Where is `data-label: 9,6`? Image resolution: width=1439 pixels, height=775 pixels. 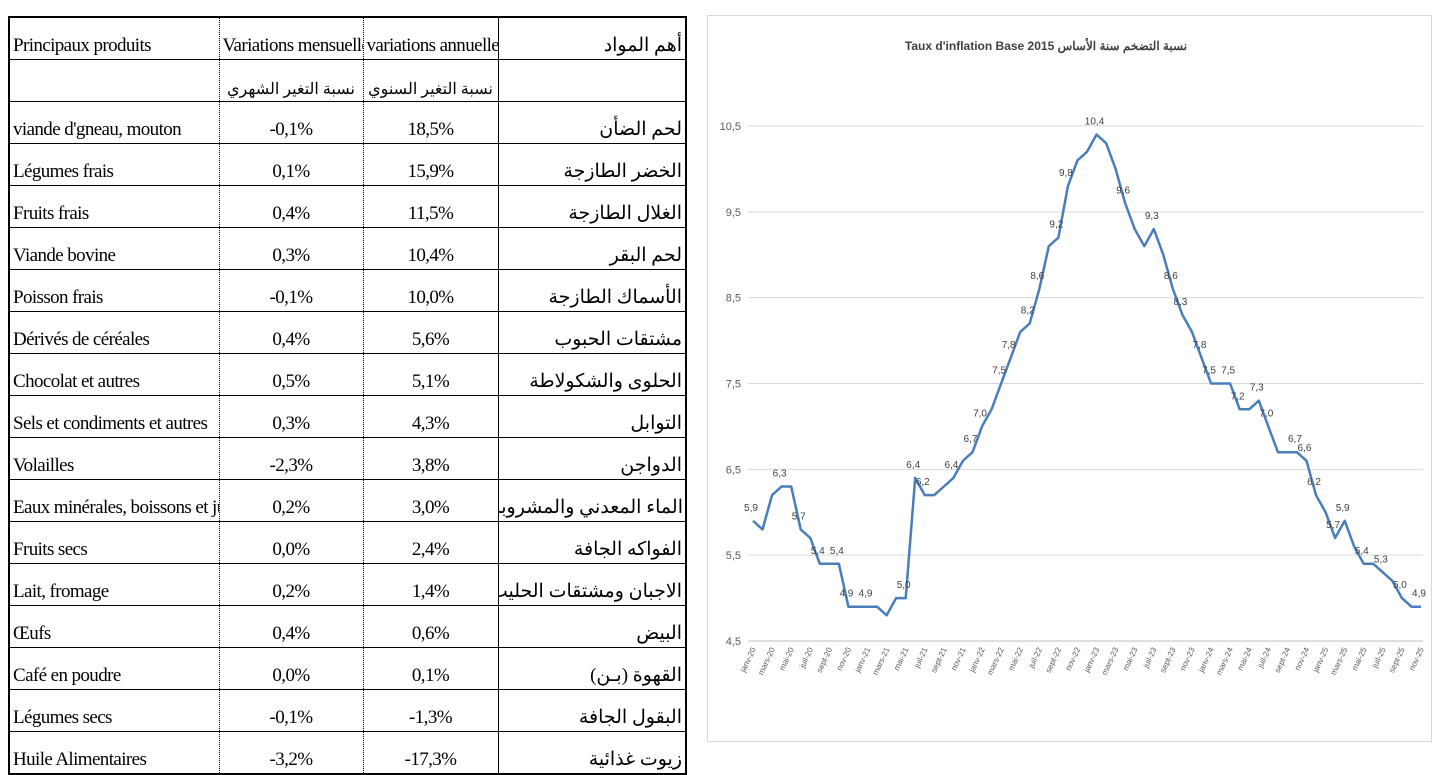
data-label: 9,6 is located at coordinates (1123, 190).